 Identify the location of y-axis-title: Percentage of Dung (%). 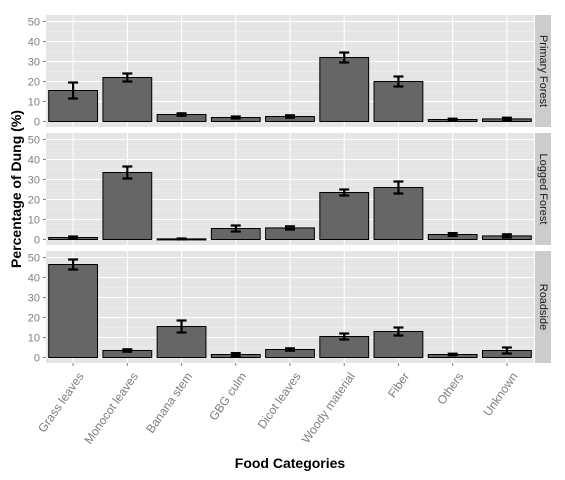
(16, 189).